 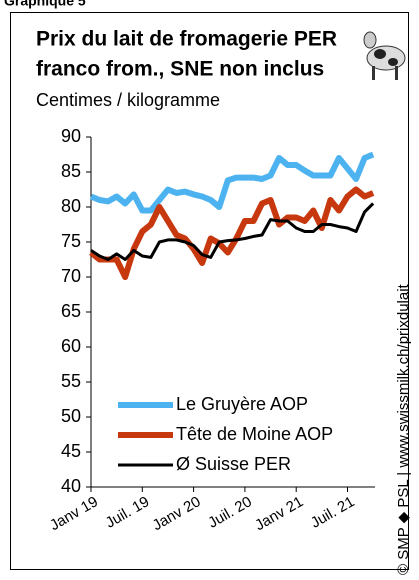 What do you see at coordinates (45, 4) in the screenshot?
I see `figure-label: Graphique 5` at bounding box center [45, 4].